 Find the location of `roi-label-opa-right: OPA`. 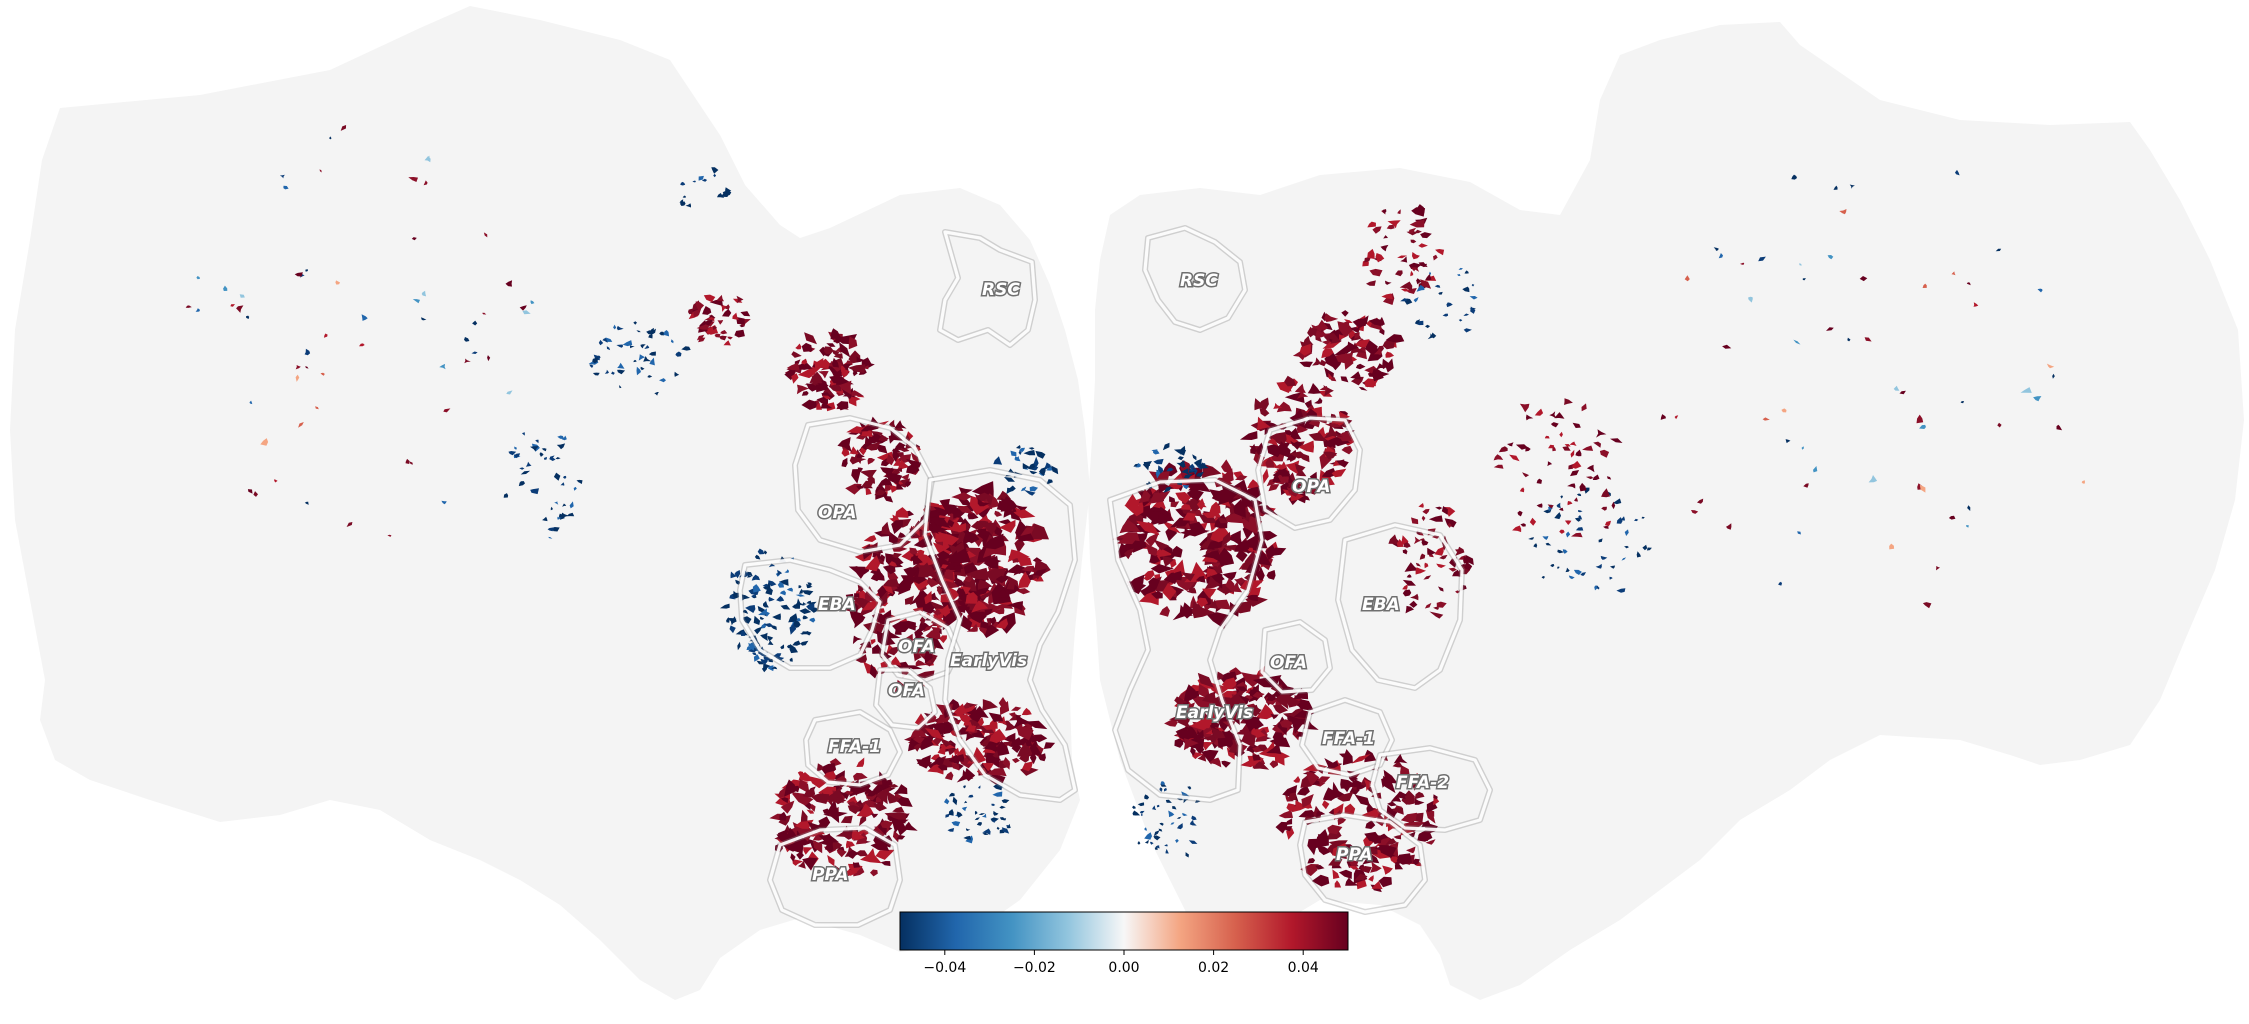

roi-label-opa-right: OPA is located at coordinates (1311, 487).